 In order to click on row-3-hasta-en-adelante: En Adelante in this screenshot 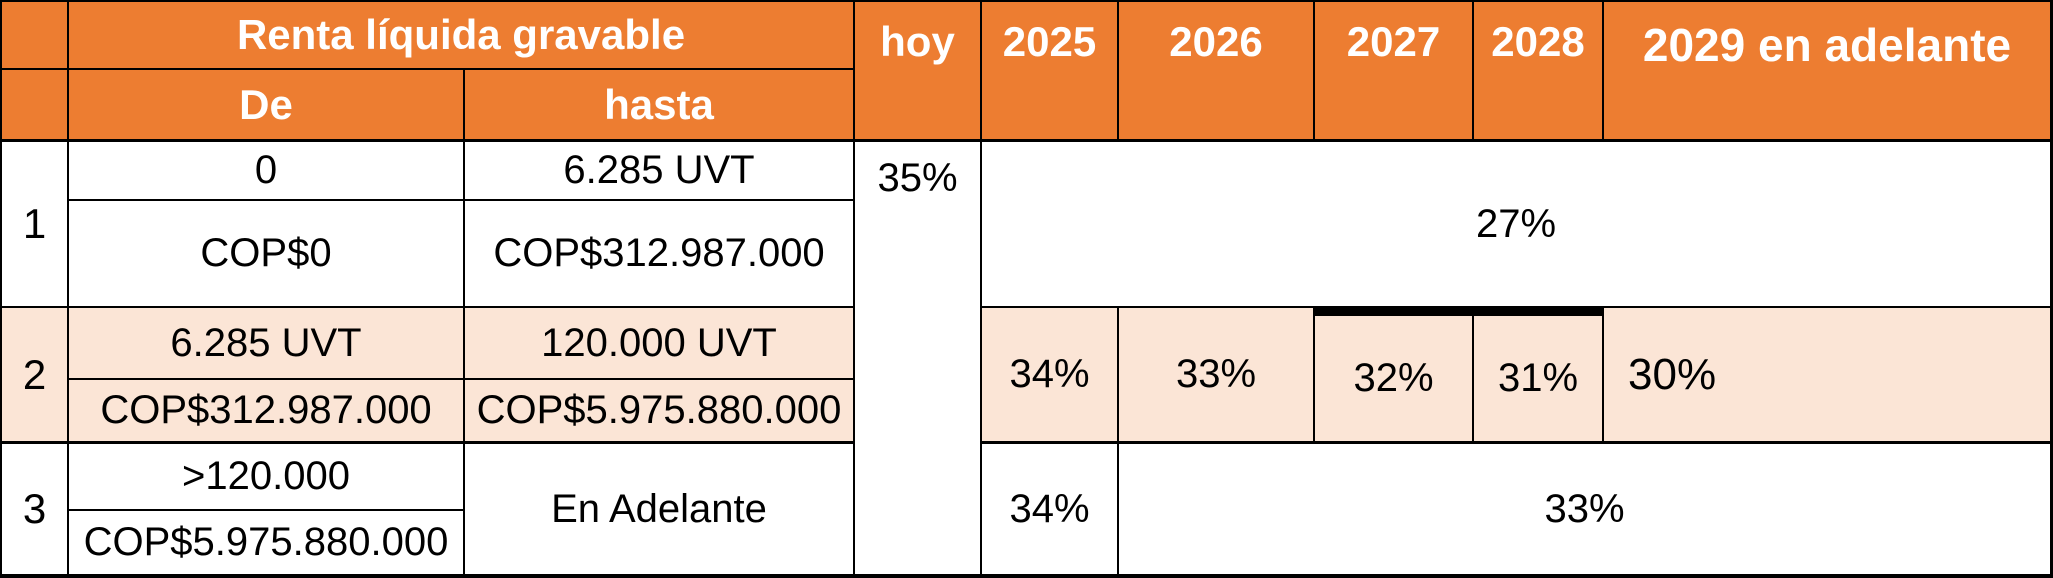, I will do `click(659, 509)`.